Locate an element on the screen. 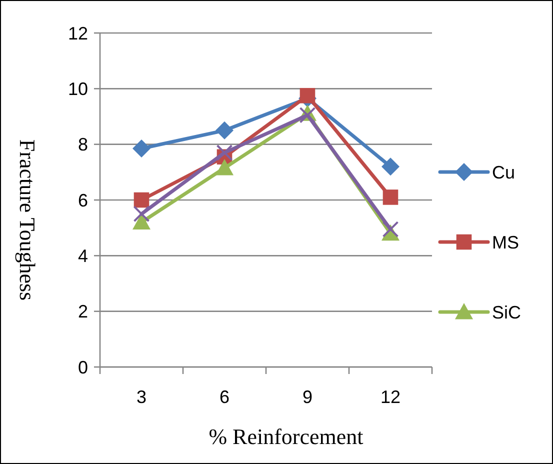 This screenshot has width=553, height=464. y-axis-title: Fracture Toughess is located at coordinates (27, 220).